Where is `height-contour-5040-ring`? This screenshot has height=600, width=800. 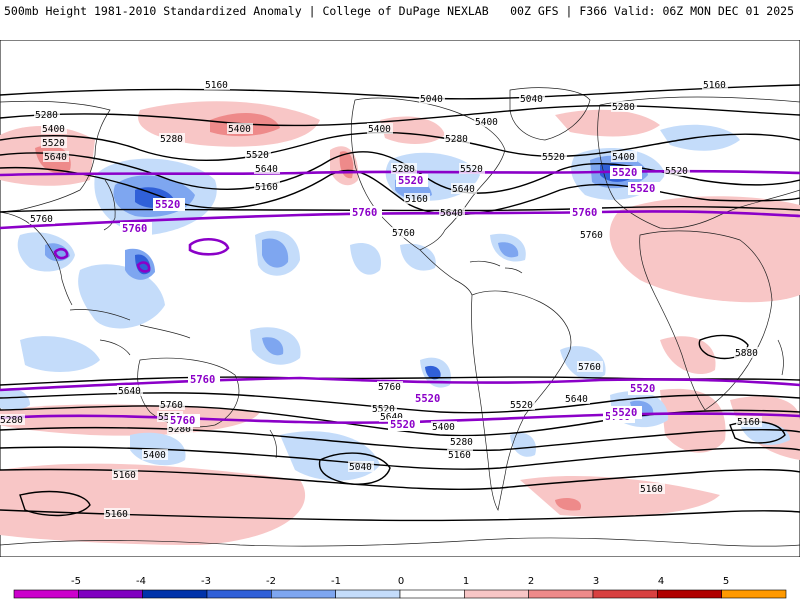
height-contour-5040-ring is located at coordinates (354, 468).